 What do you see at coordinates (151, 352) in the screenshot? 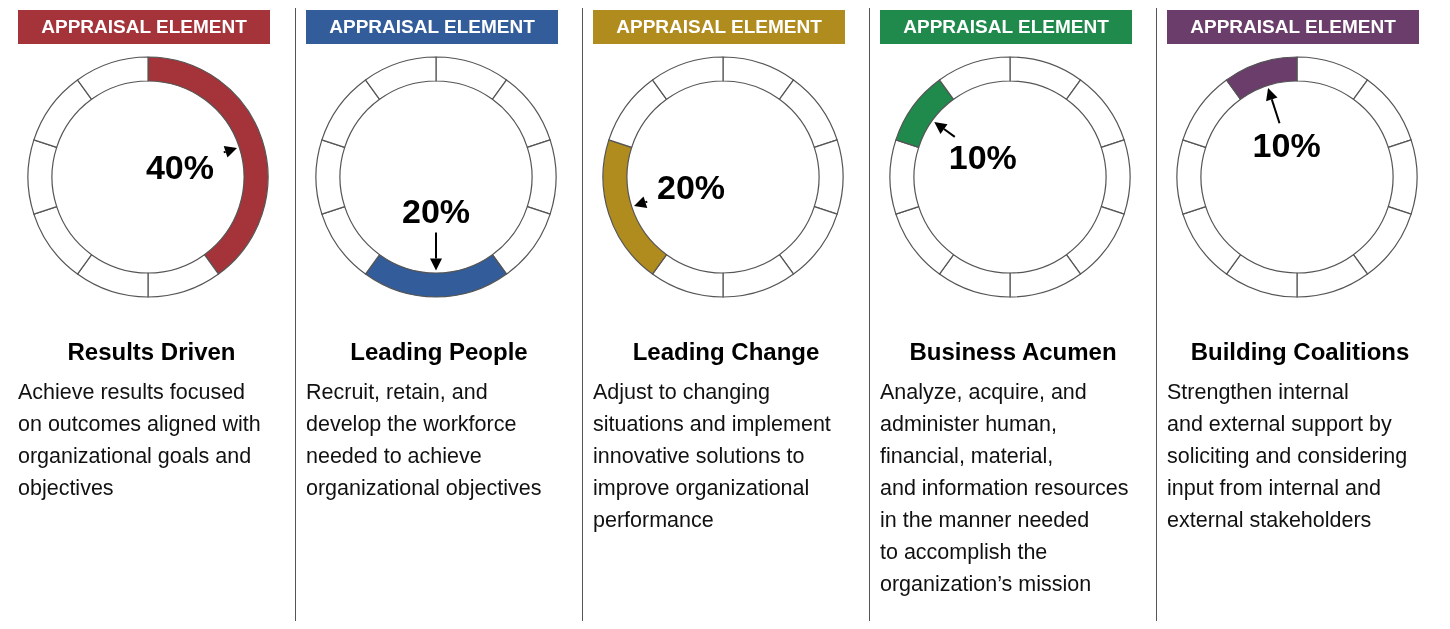
I see `text: Results Driven` at bounding box center [151, 352].